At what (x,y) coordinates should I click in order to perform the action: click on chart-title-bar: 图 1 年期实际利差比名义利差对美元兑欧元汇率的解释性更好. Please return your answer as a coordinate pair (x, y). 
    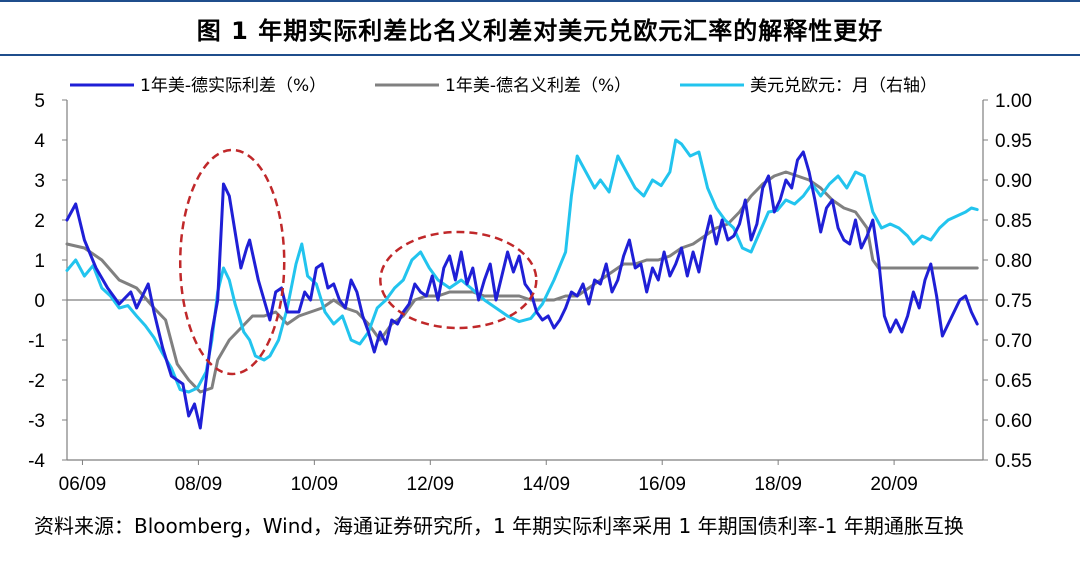
    Looking at the image, I should click on (540, 28).